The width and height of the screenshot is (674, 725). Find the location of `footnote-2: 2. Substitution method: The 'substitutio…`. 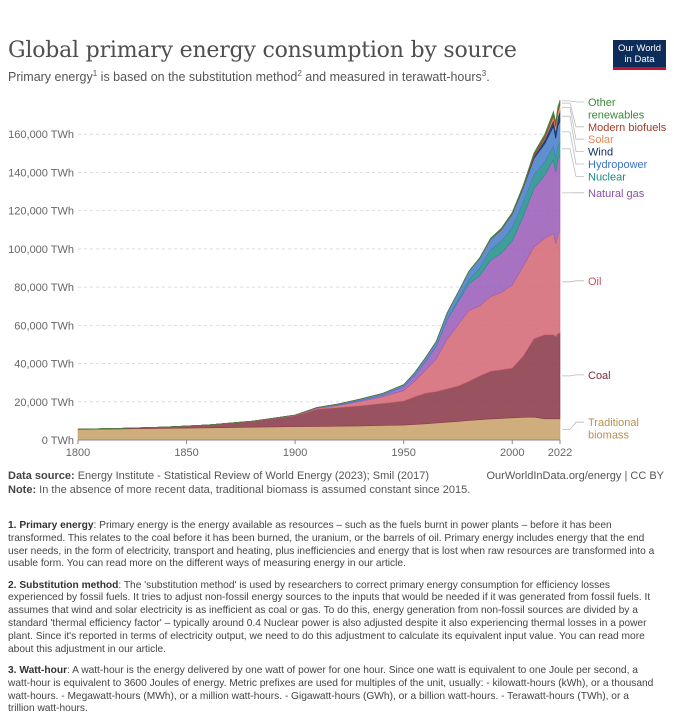

footnote-2: 2. Substitution method: The 'substitutio… is located at coordinates (333, 618).